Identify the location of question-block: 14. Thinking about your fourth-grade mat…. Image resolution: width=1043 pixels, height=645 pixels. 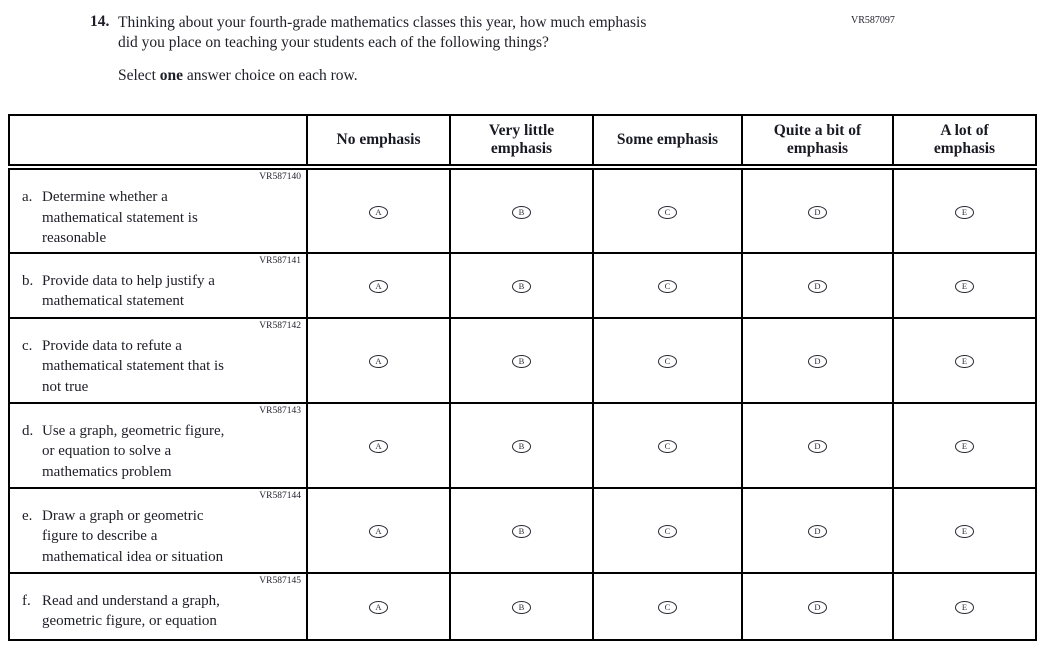
(521, 33).